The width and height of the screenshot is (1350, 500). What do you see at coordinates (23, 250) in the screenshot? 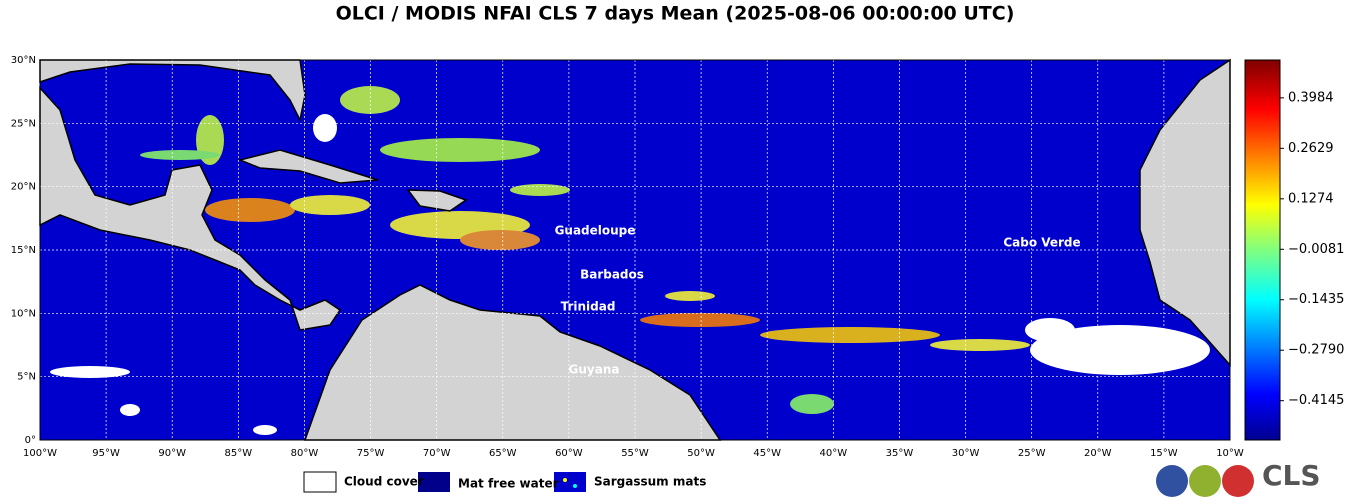
I see `y-tick-label: 15°N` at bounding box center [23, 250].